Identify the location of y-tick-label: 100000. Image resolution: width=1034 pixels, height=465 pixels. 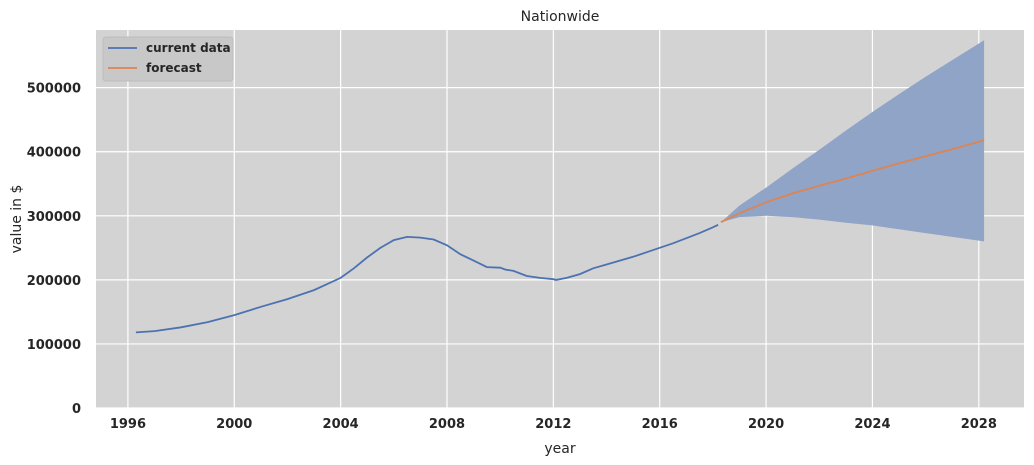
(54, 345).